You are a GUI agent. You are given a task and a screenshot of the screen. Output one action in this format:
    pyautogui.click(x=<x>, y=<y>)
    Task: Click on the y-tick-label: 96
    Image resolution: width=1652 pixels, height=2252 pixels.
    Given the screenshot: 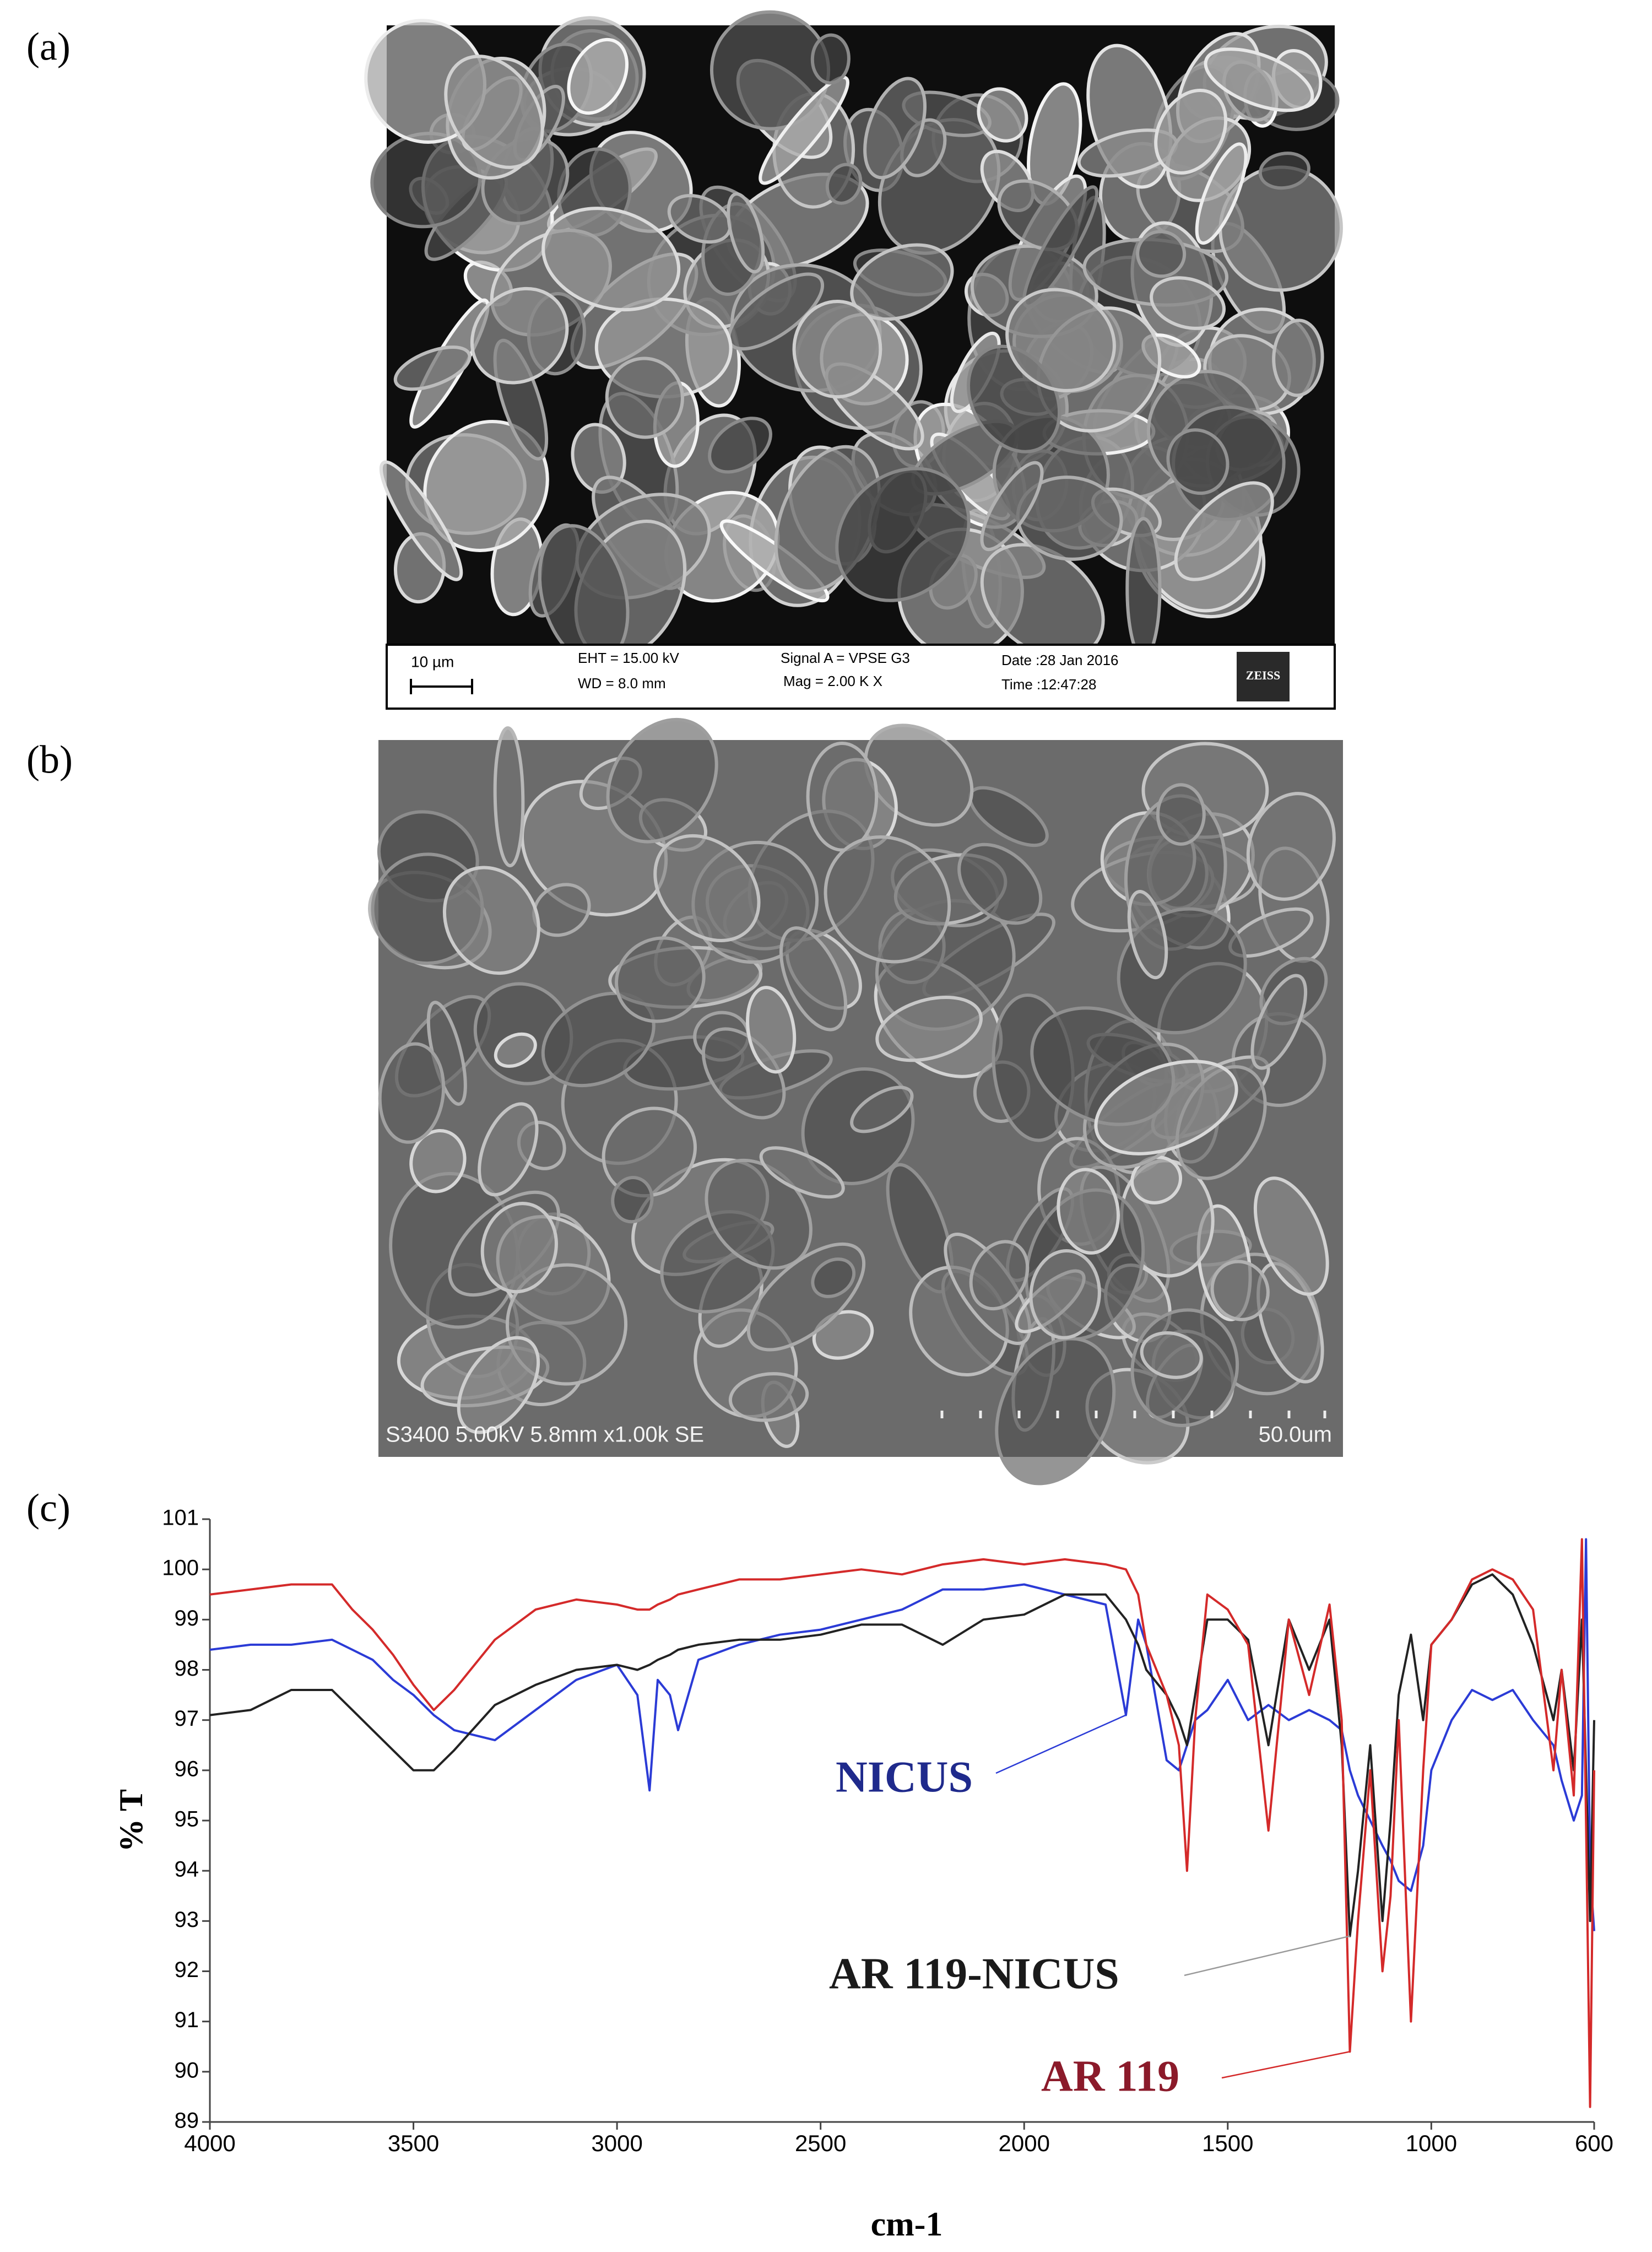 What is the action you would take?
    pyautogui.click(x=187, y=1769)
    